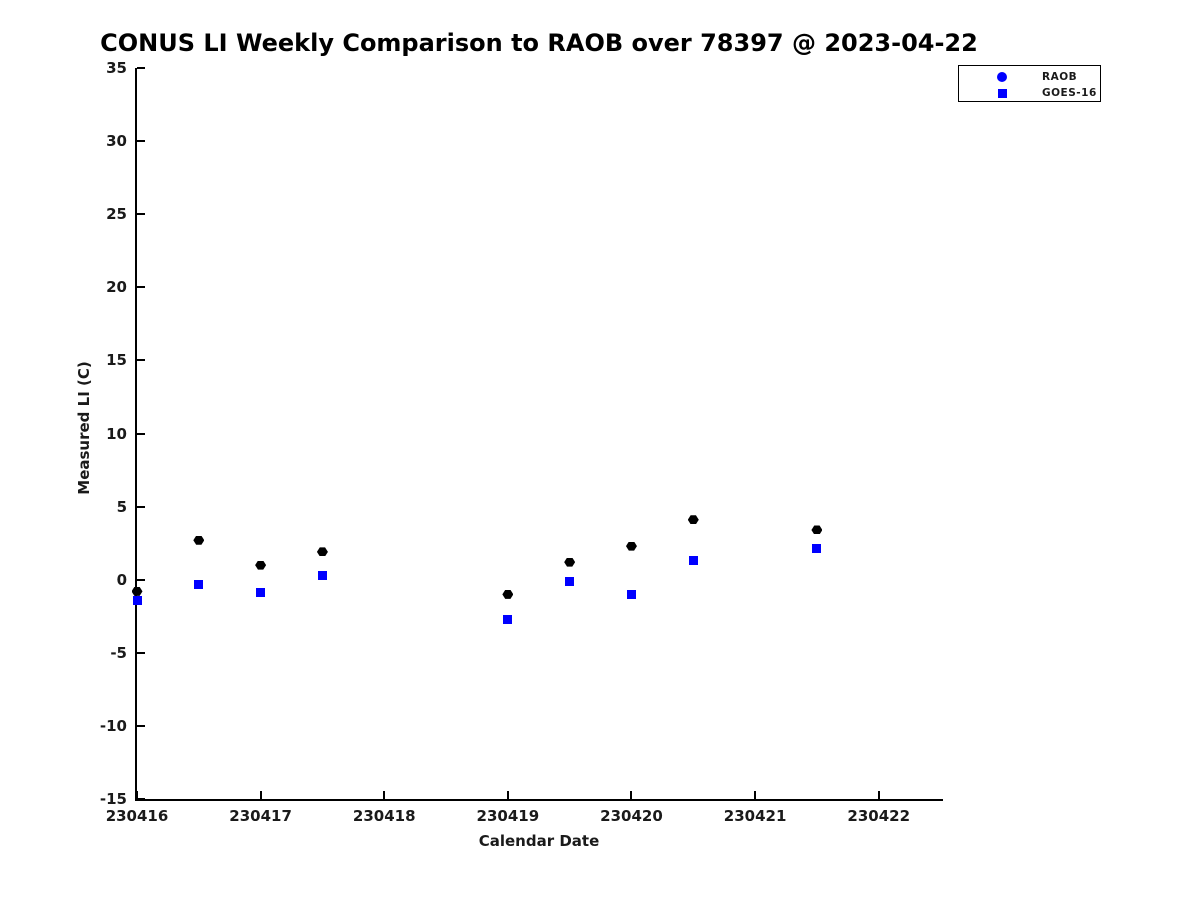  I want to click on y-tick-label: 15, so click(116, 360).